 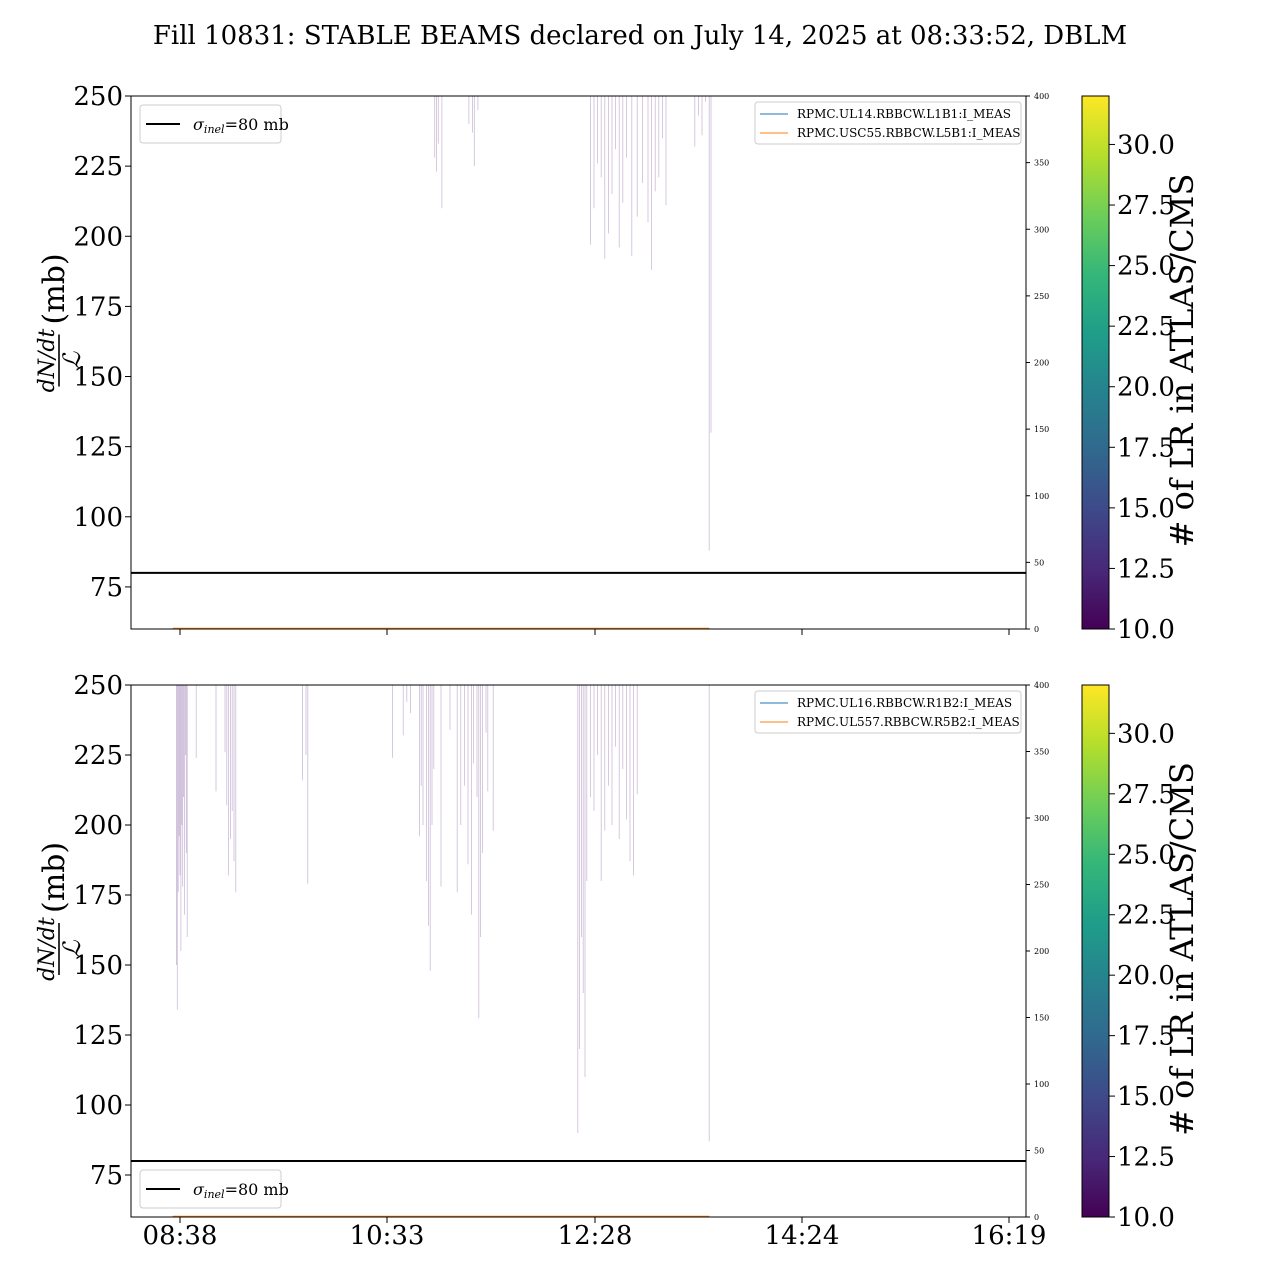 What do you see at coordinates (904, 114) in the screenshot?
I see `legend-label-1: RPMC.UL14.RBBCW.L1B1:I_MEAS` at bounding box center [904, 114].